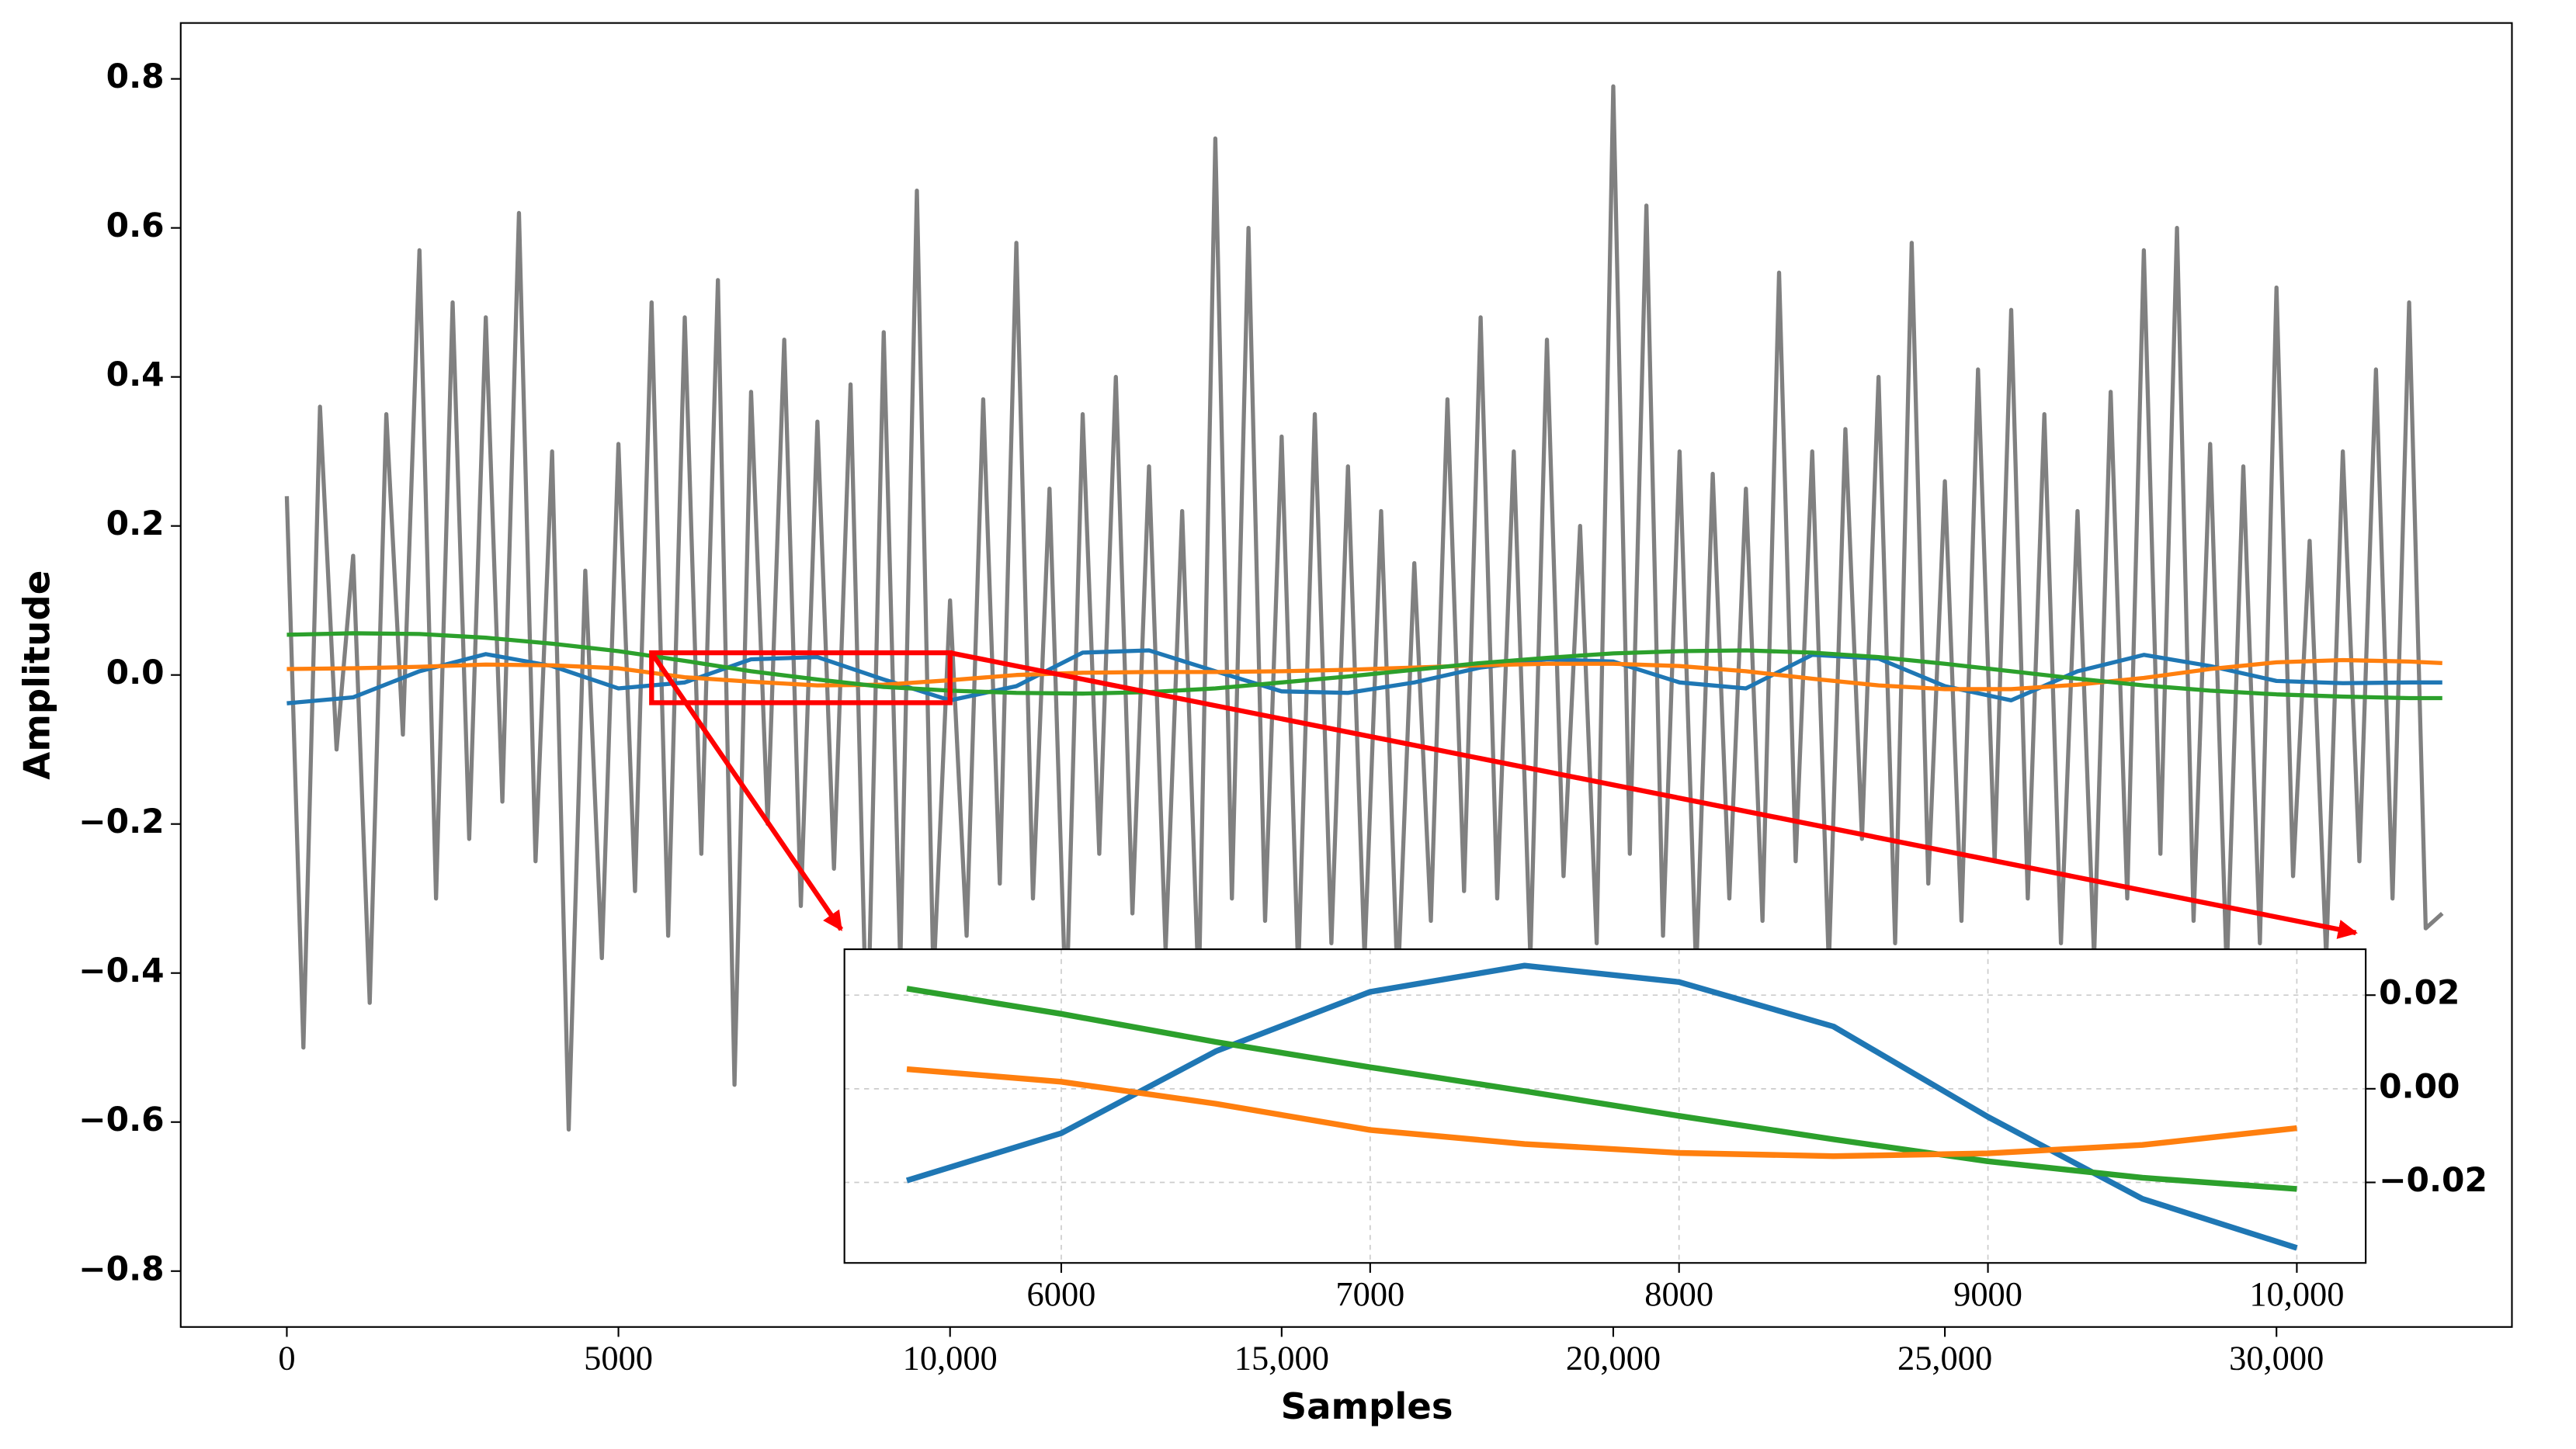 Image resolution: width=2576 pixels, height=1449 pixels. What do you see at coordinates (121, 1269) in the screenshot?
I see `y-tick-label: −0.8` at bounding box center [121, 1269].